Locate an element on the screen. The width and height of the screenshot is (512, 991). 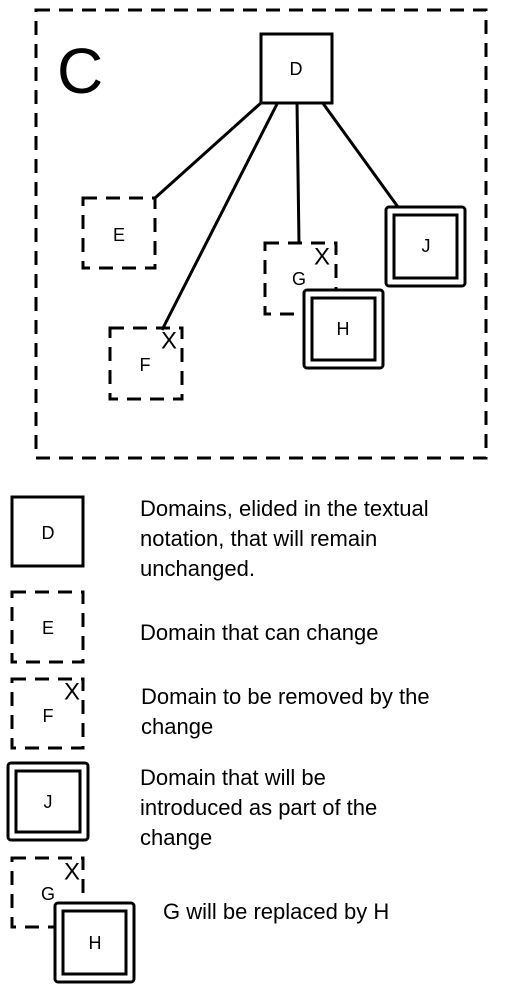
legend-box-introduced: J is located at coordinates (48, 801).